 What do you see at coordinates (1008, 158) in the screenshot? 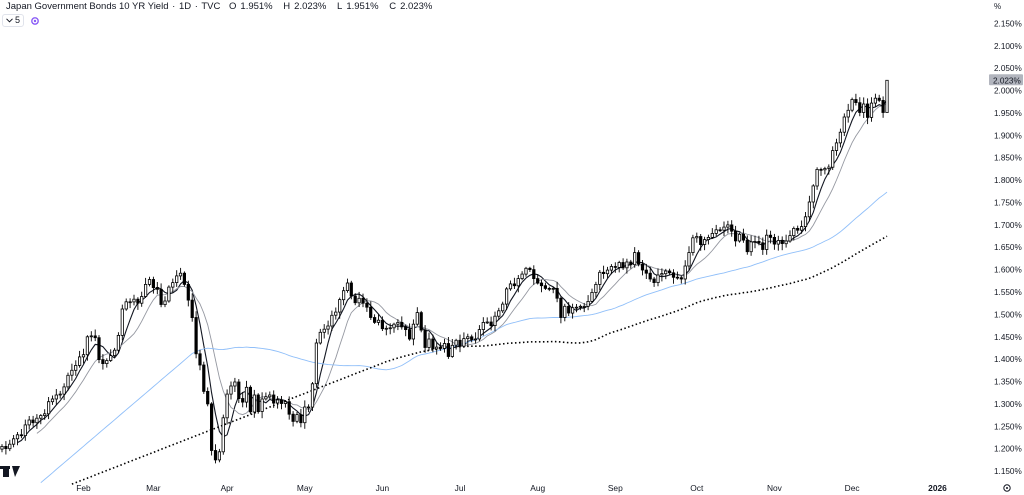
I see `price-tick-label: 1.850%` at bounding box center [1008, 158].